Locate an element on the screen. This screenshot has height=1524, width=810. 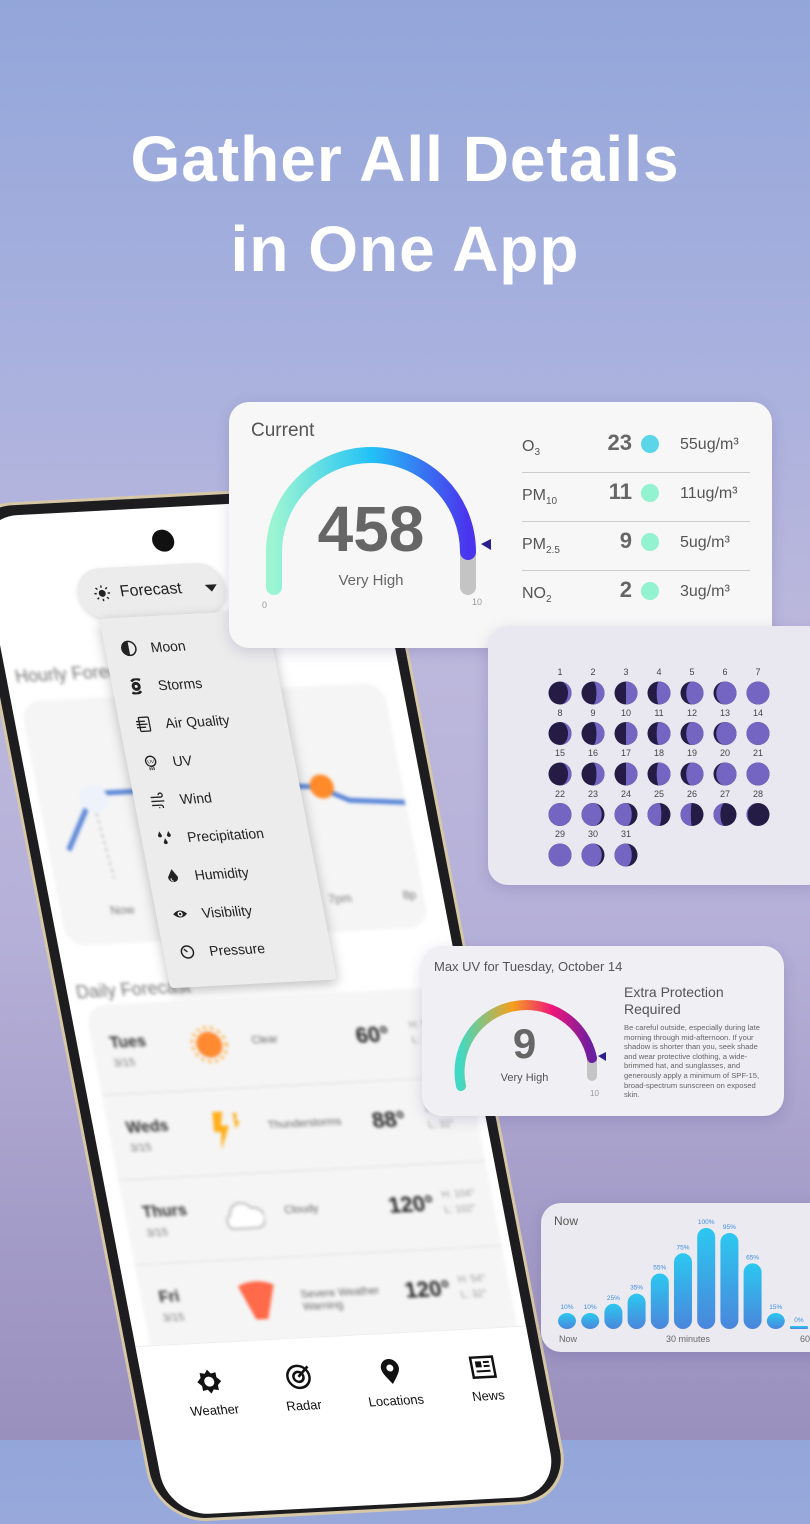
pollutant-amount: 11ug/m³ is located at coordinates (709, 494).